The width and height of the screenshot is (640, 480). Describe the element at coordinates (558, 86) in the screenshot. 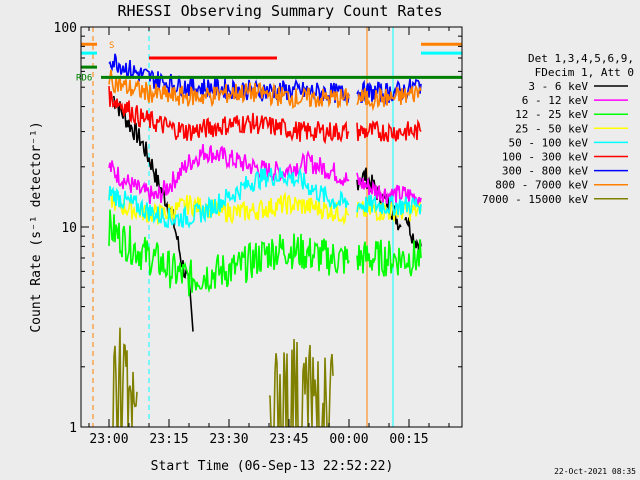

I see `legend-entry-label: 3 - 6 keV` at that location.